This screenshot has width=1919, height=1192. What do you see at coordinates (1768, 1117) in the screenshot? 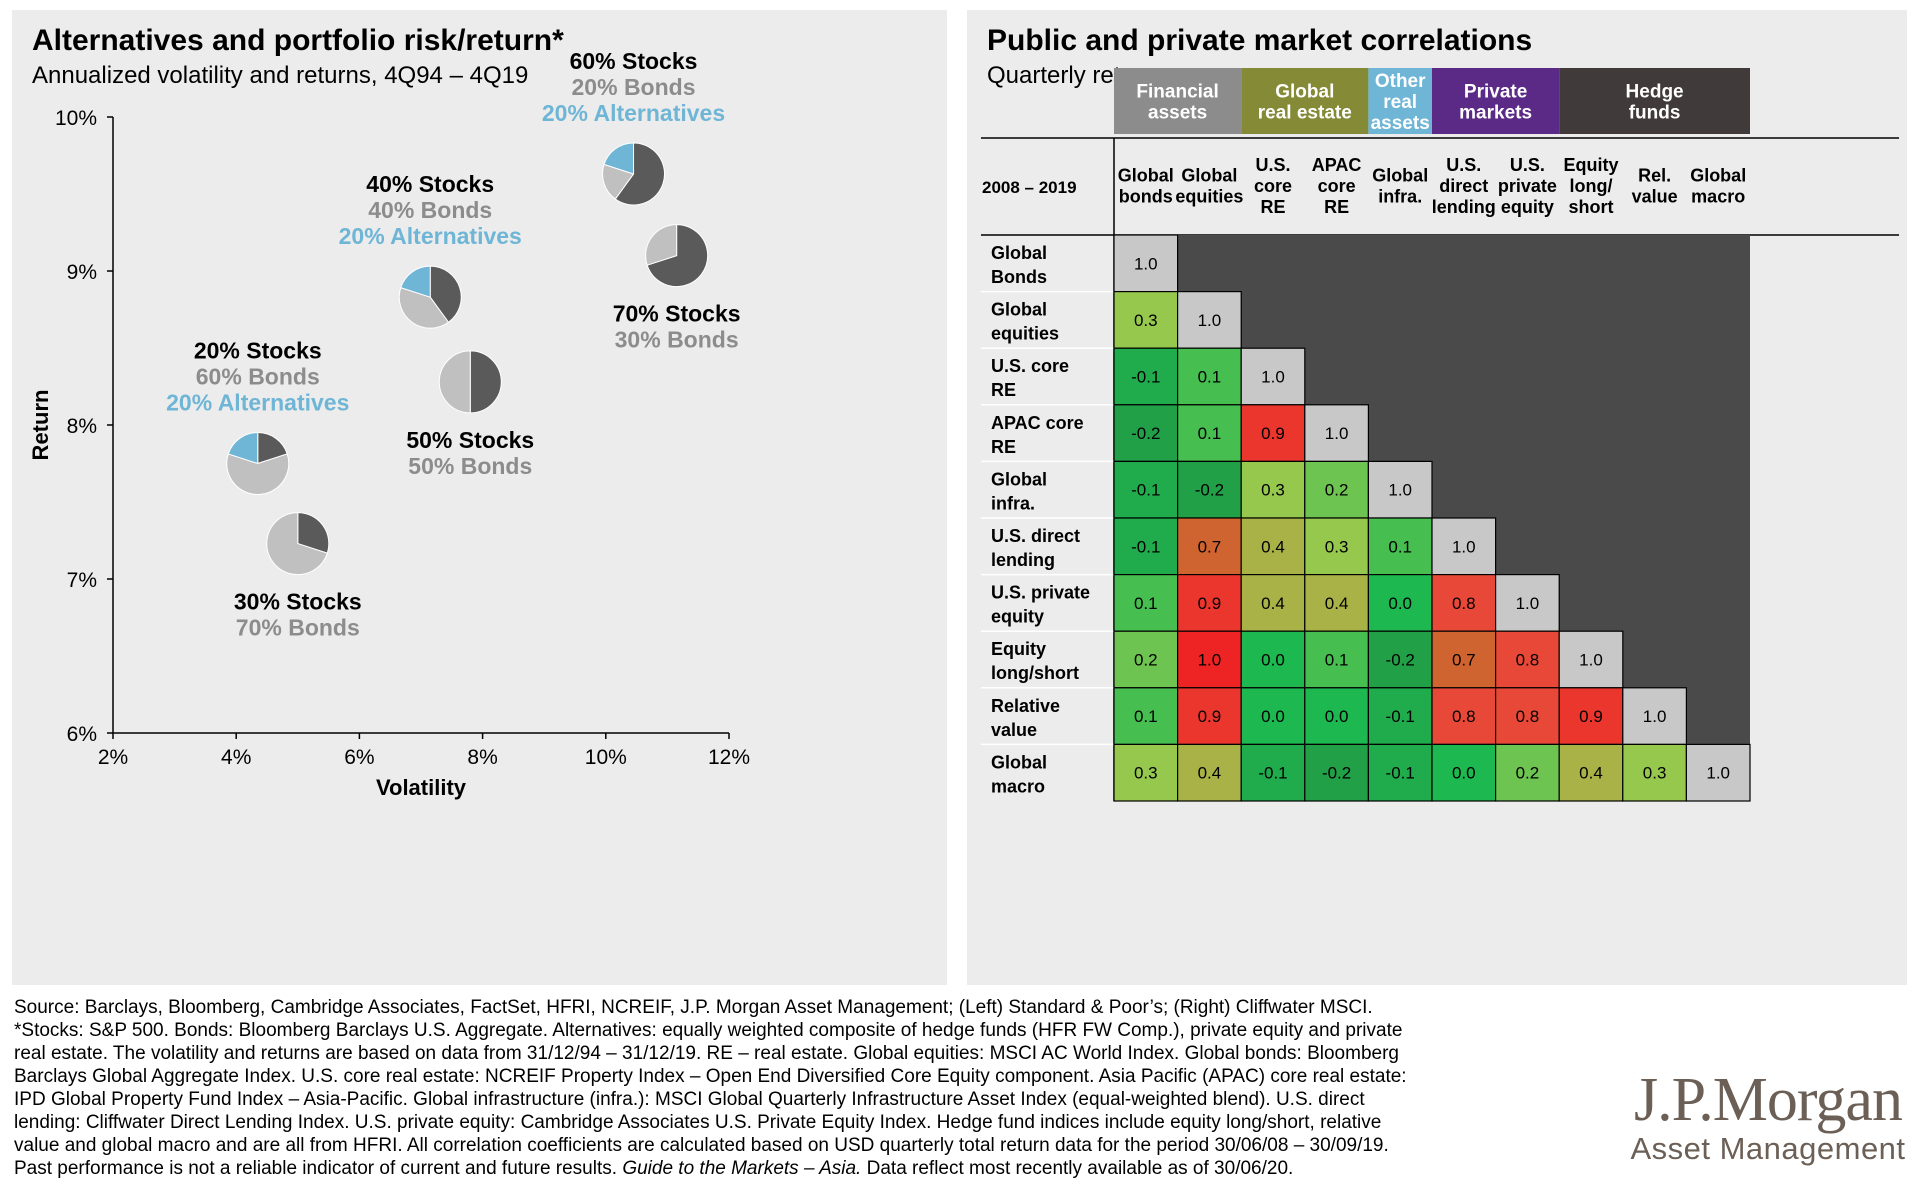
I see `jpmorgan-logo: J.P.Morgan Asset Management` at bounding box center [1768, 1117].